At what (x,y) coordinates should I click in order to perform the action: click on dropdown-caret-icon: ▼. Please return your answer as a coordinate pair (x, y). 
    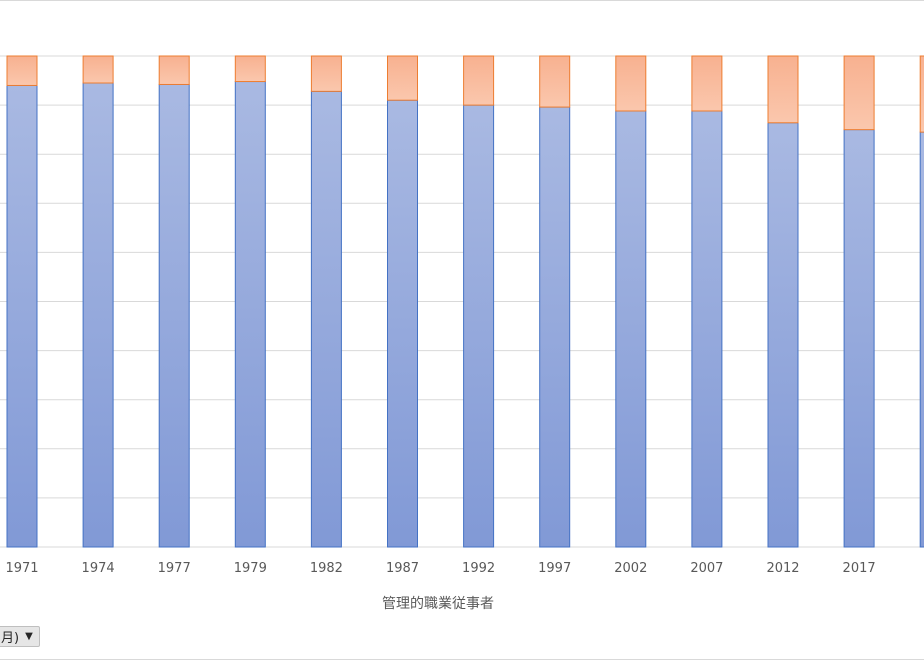
    Looking at the image, I should click on (29, 636).